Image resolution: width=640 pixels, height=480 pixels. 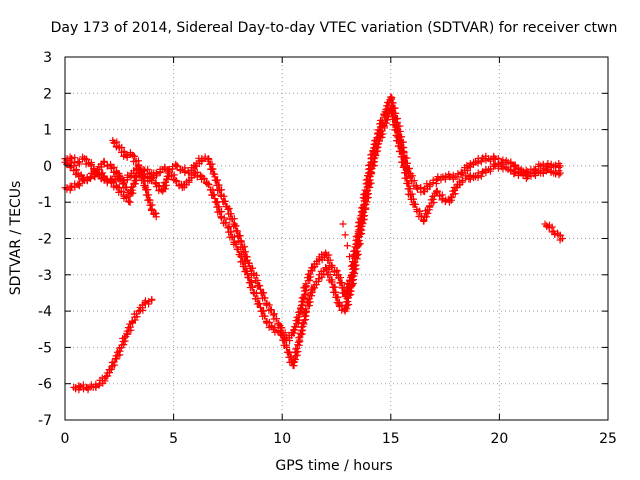 What do you see at coordinates (282, 439) in the screenshot?
I see `x-tick-label: 10` at bounding box center [282, 439].